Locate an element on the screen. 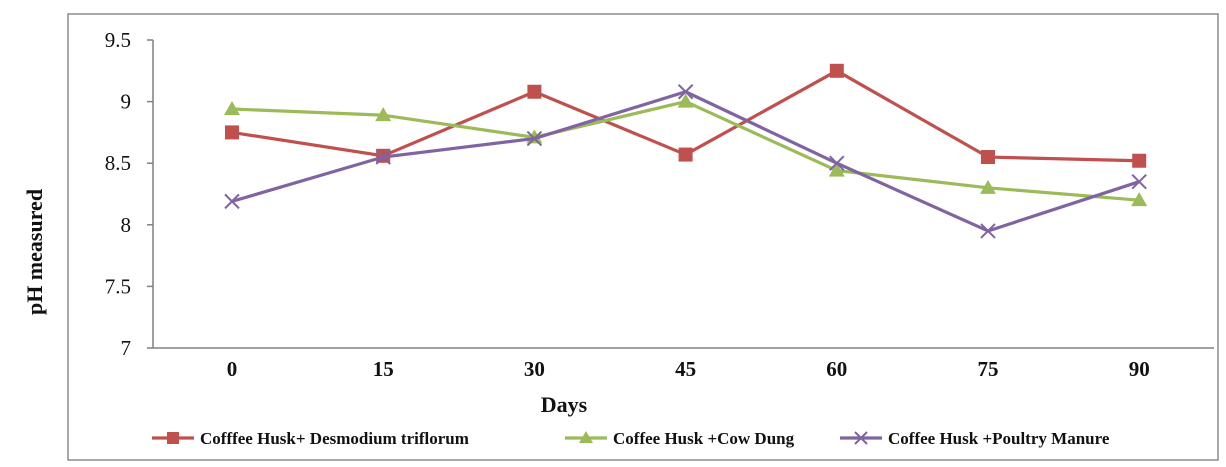 The image size is (1226, 467). y-tick-label: 9.5 is located at coordinates (118, 40).